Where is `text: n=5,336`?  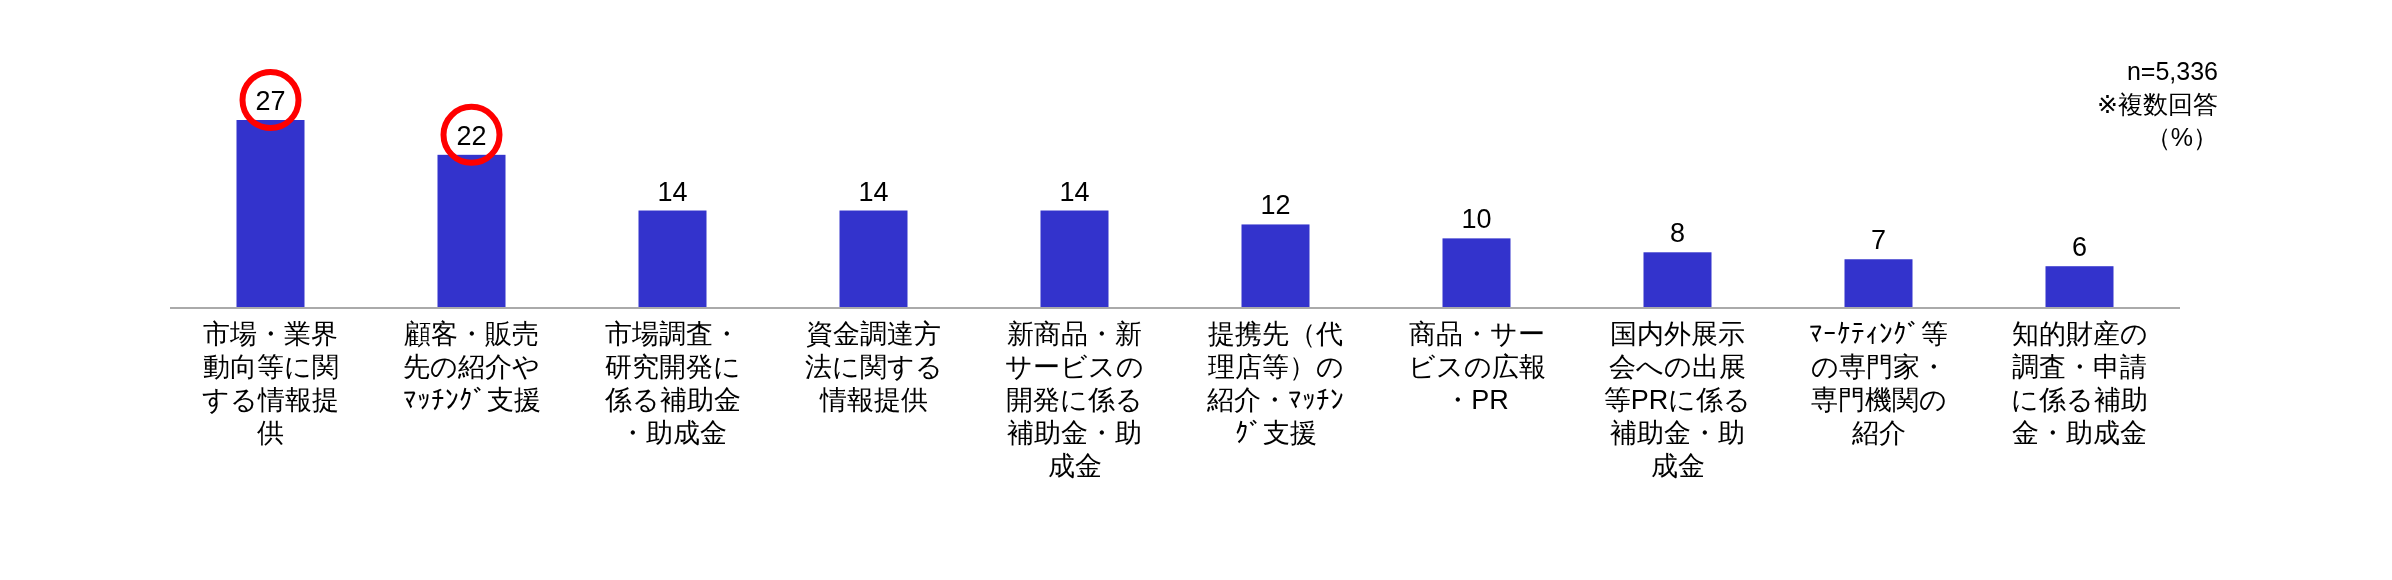 text: n=5,336 is located at coordinates (2172, 71).